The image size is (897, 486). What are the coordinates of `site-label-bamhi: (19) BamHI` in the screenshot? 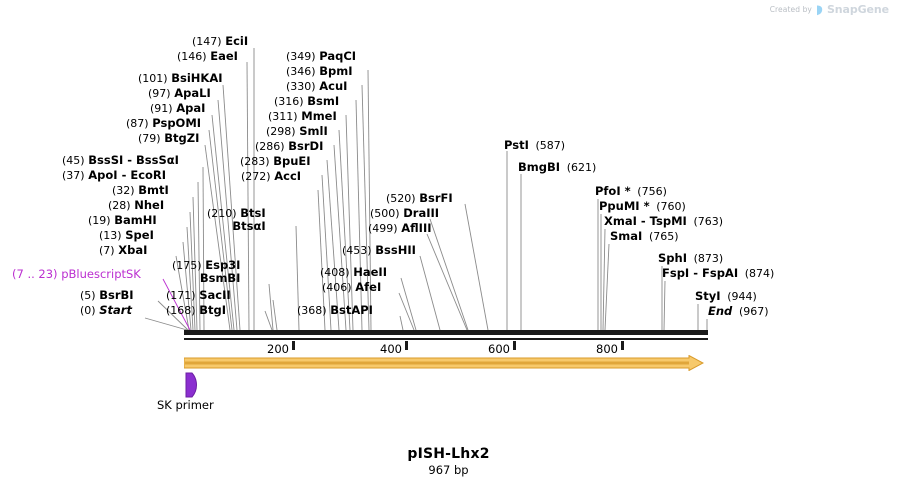 It's located at (122, 220).